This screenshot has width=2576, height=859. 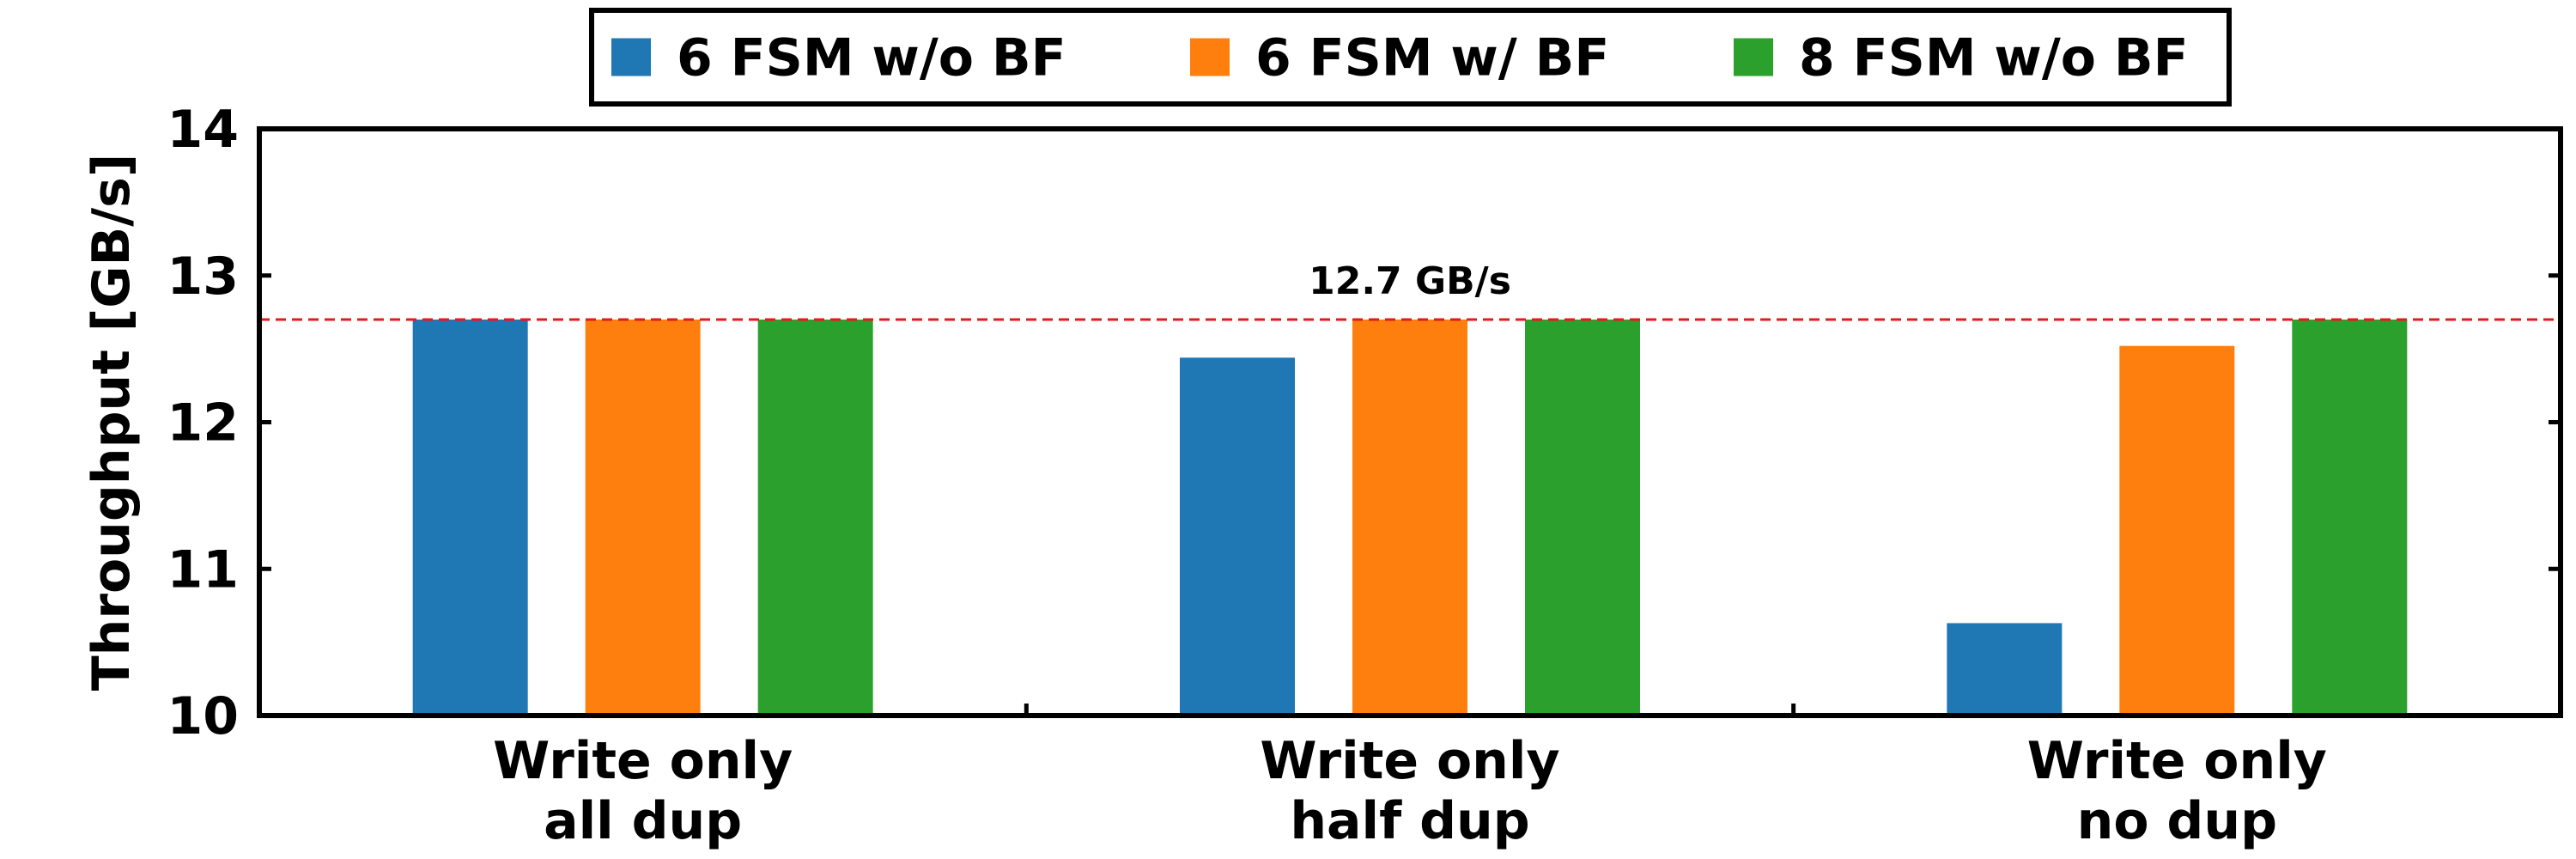 What do you see at coordinates (203, 277) in the screenshot?
I see `y-tick-label: 13` at bounding box center [203, 277].